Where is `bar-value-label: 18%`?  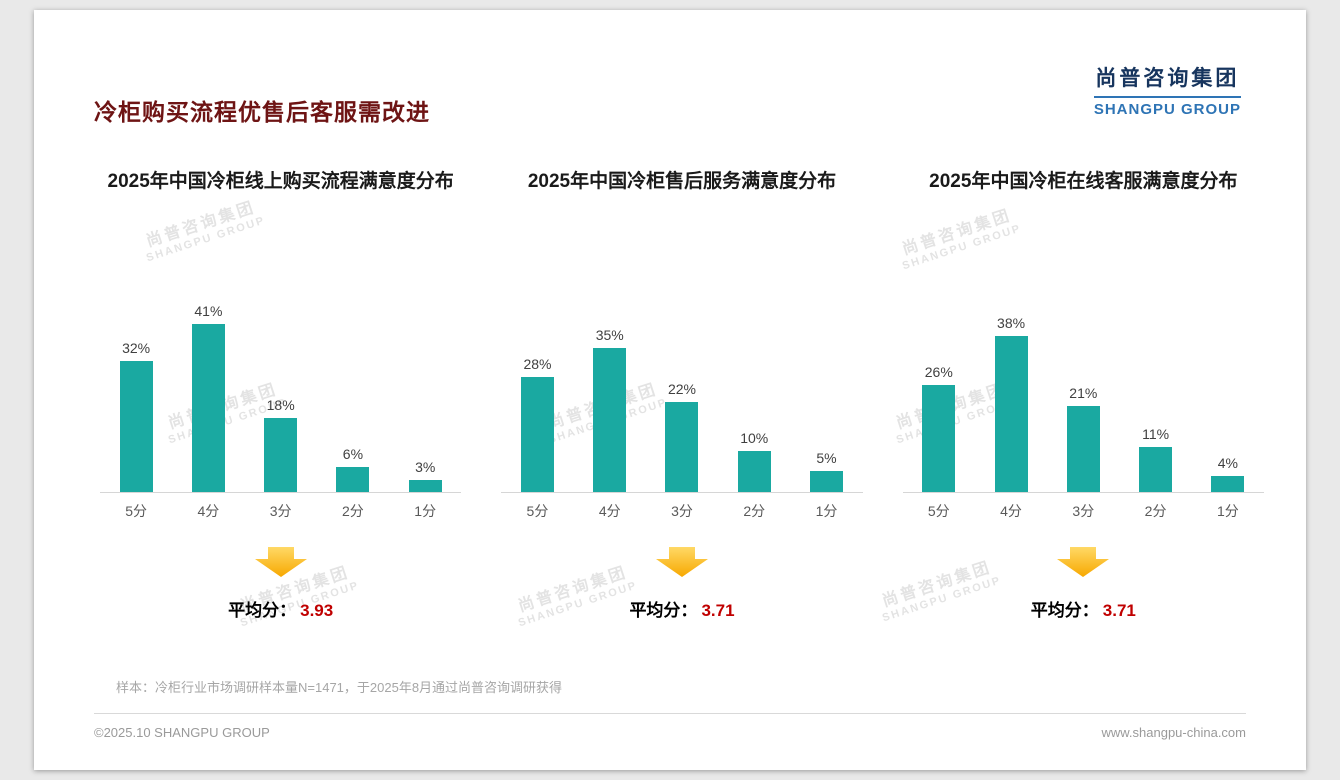 bar-value-label: 18% is located at coordinates (280, 405).